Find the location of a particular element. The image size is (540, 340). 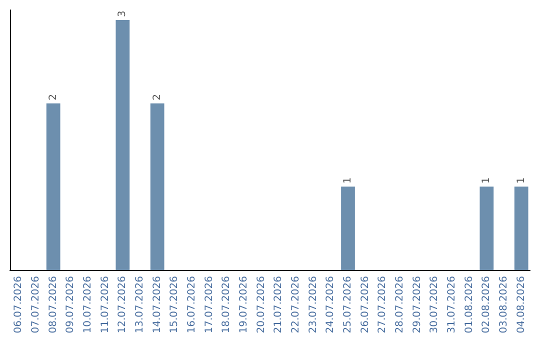

x-tick-label: 02.08.2026 is located at coordinates (486, 305).